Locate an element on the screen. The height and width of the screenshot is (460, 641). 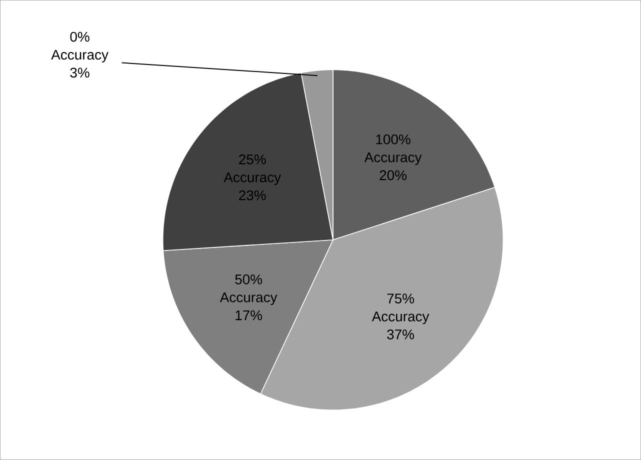
data-label: 3% is located at coordinates (80, 73).